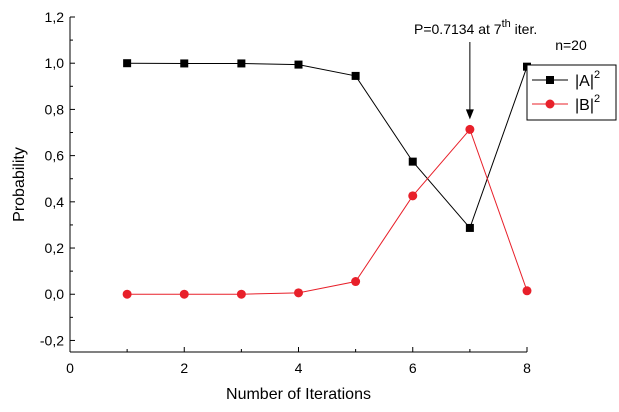 This screenshot has width=619, height=412. Describe the element at coordinates (458, 29) in the screenshot. I see `arrow-annotation-prefix: P=0.7134 at 7` at that location.